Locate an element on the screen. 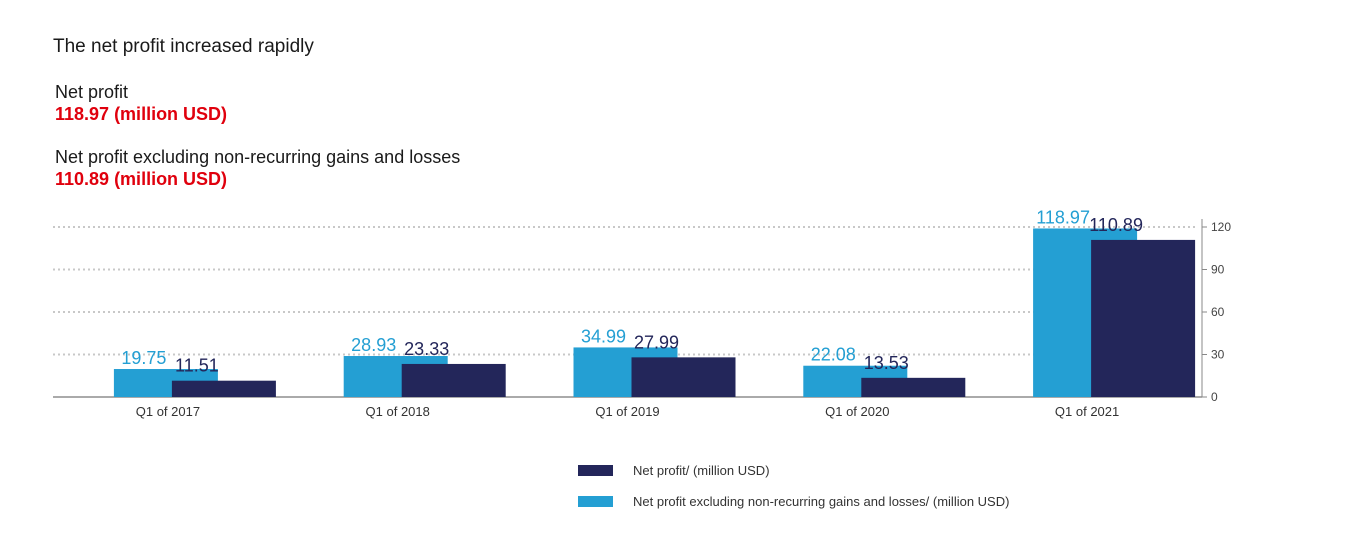  x-tick-label-1: Q1 of 2017 is located at coordinates (168, 411).